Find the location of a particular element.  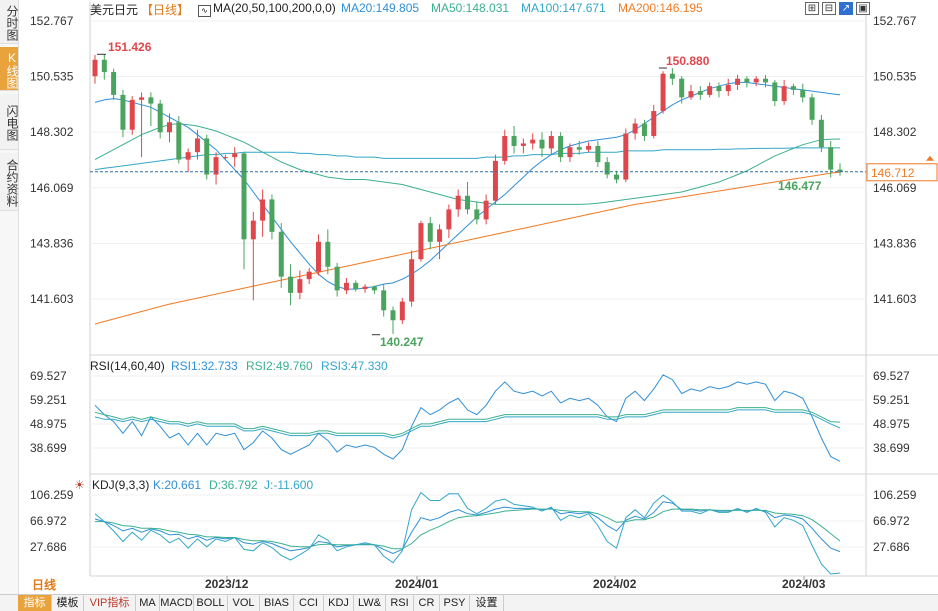

zoom-in-icon: ⊞ is located at coordinates (812, 8).